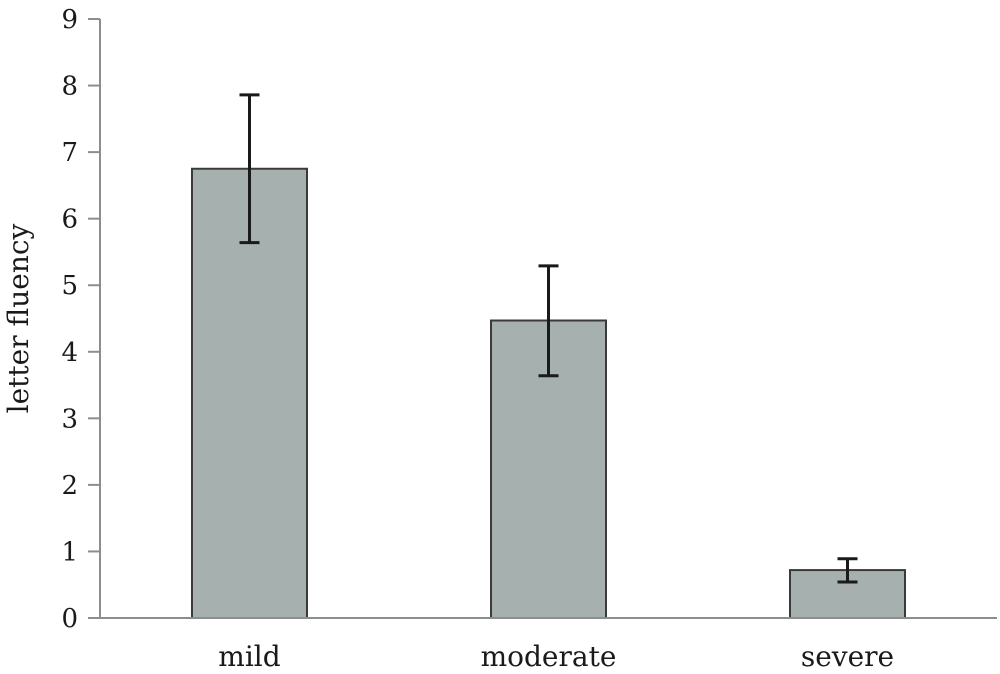 The width and height of the screenshot is (1000, 674). I want to click on y-tick-label: 5, so click(69, 286).